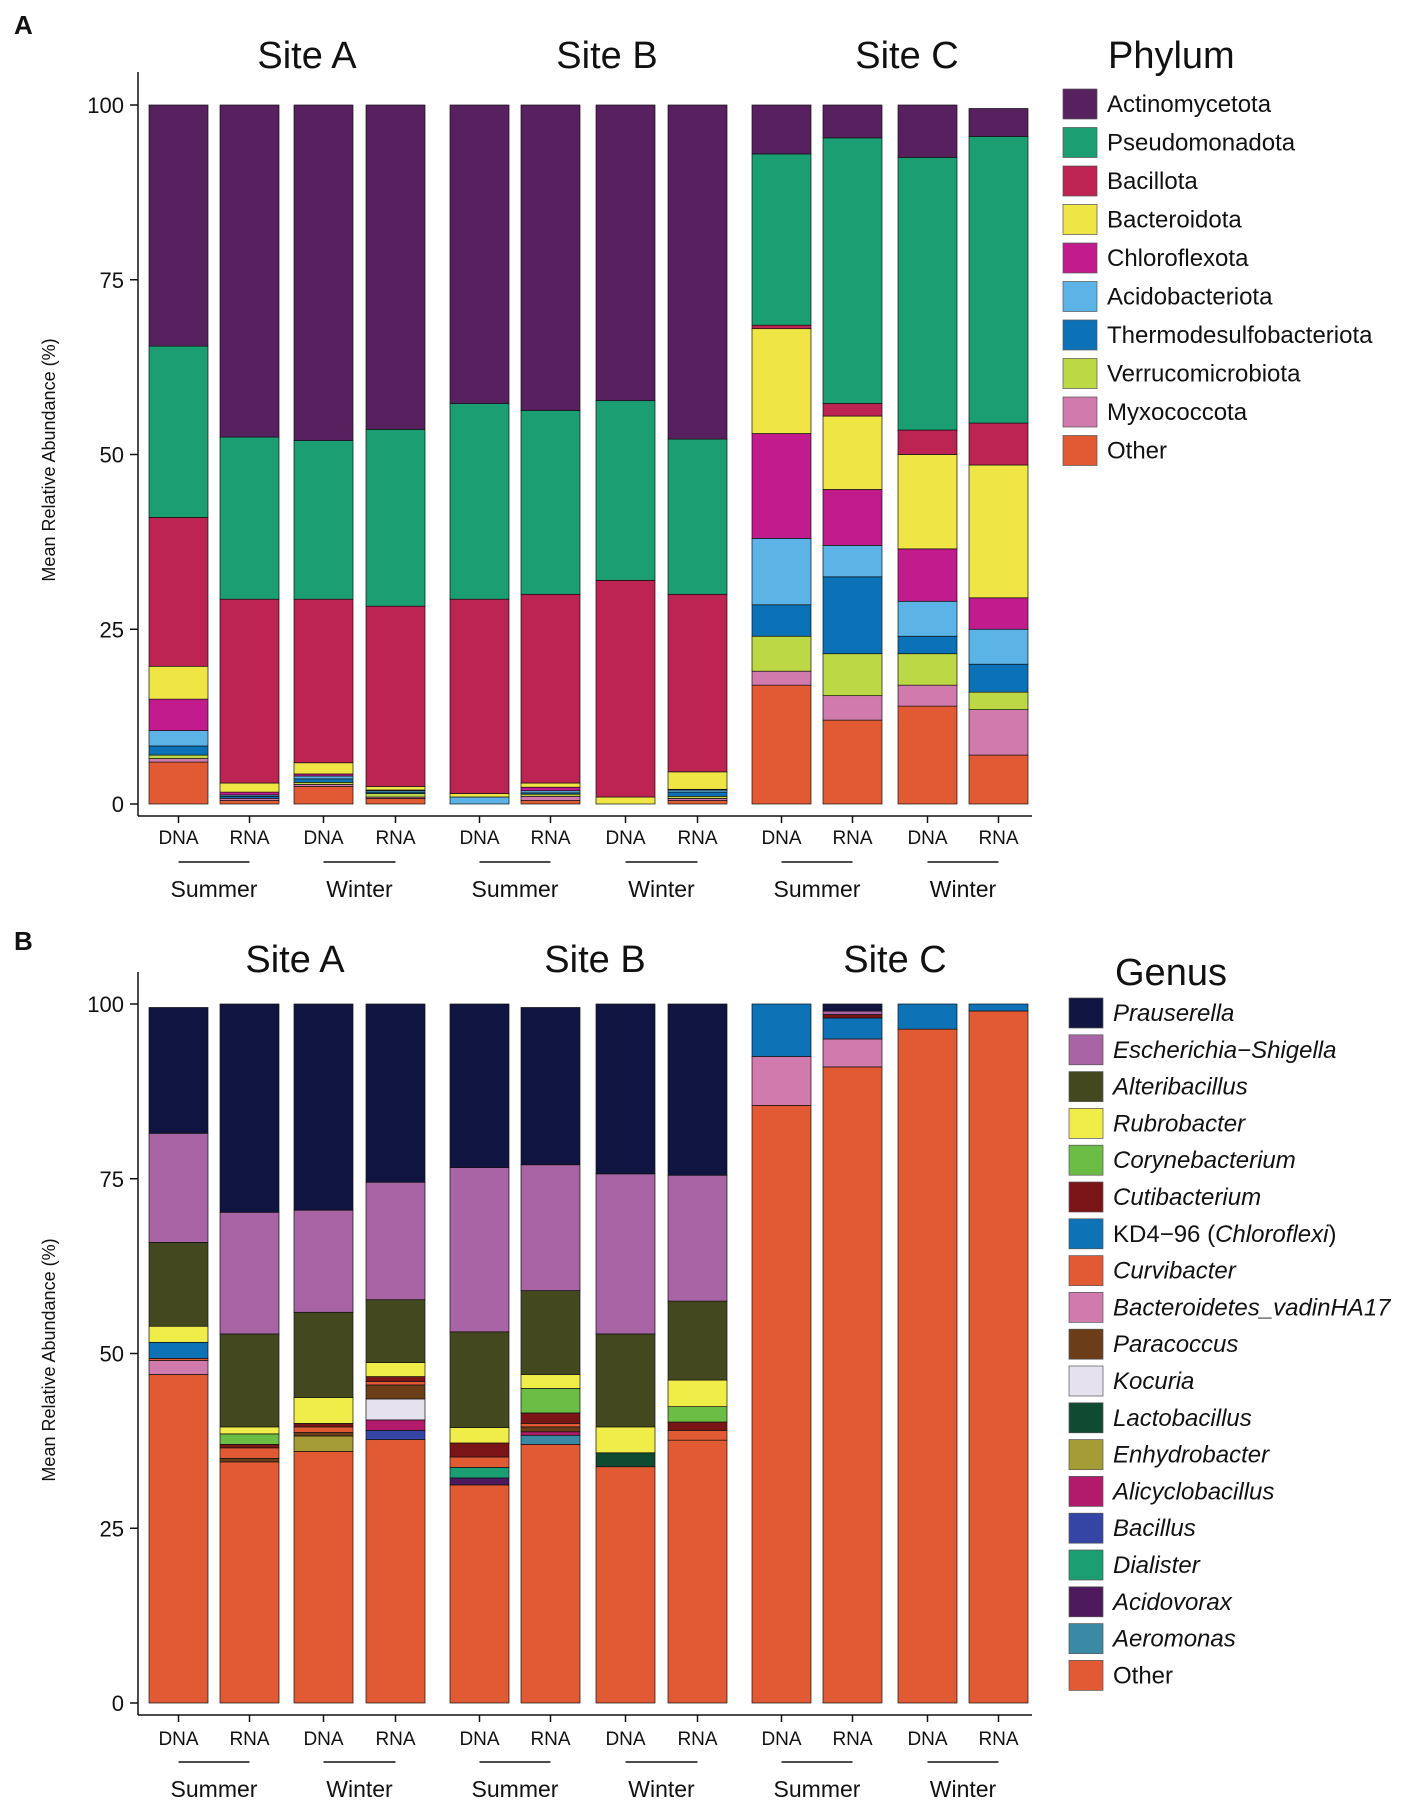 The image size is (1417, 1803). I want to click on panel-b-y-tick-label: 25, so click(112, 1528).